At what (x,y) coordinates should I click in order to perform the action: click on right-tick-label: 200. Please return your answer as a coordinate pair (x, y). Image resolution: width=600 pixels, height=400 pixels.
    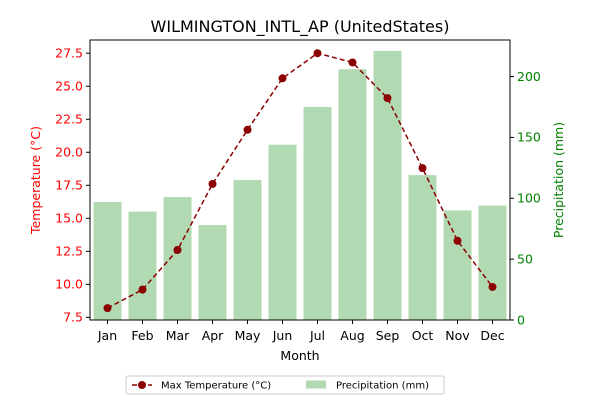
    Looking at the image, I should click on (529, 76).